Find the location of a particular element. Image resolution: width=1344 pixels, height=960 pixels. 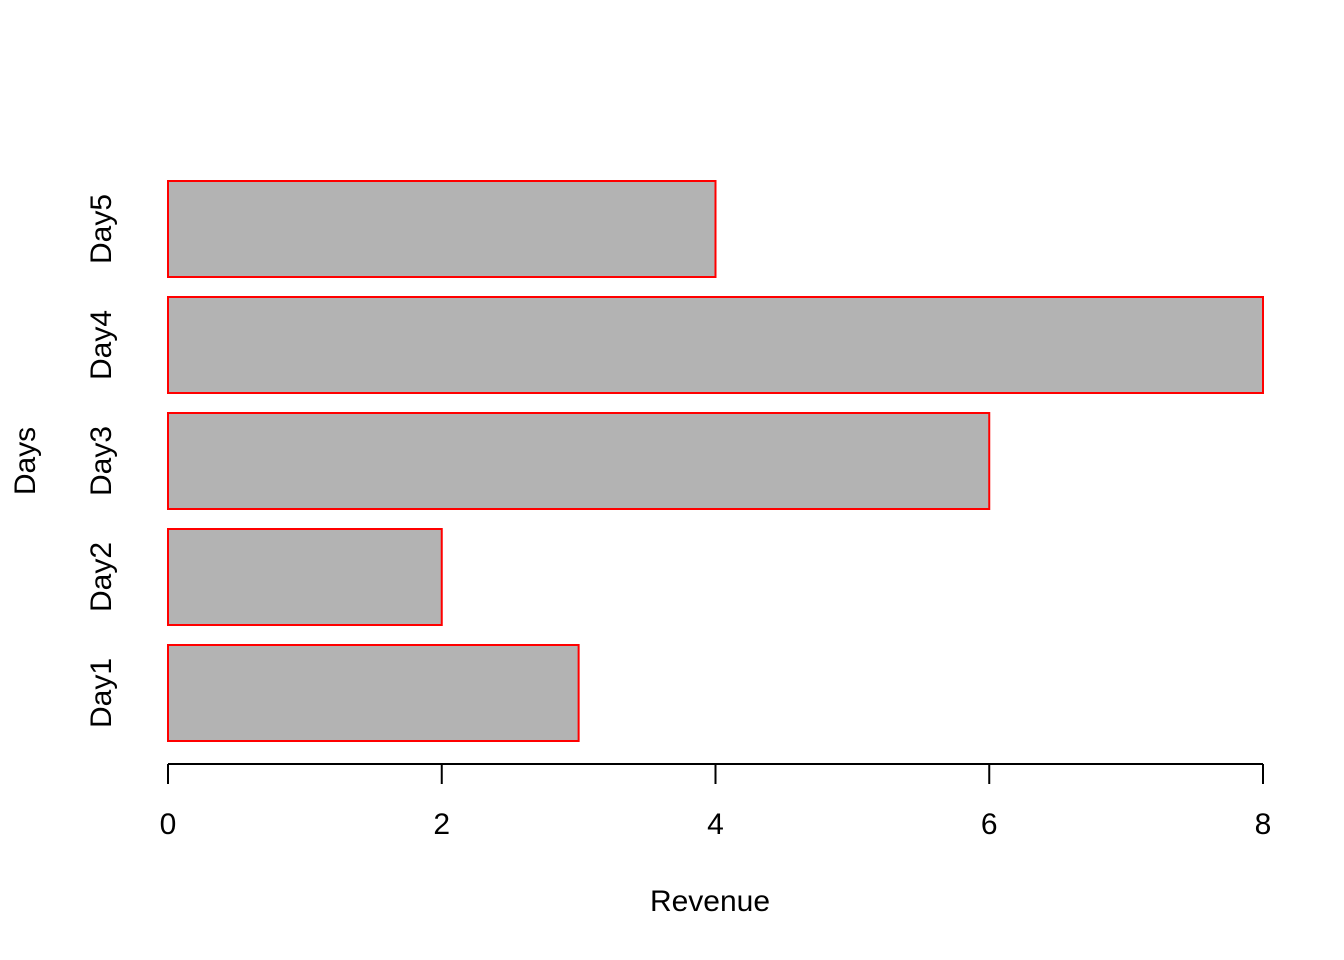

y-axis-title: Days is located at coordinates (25, 461).